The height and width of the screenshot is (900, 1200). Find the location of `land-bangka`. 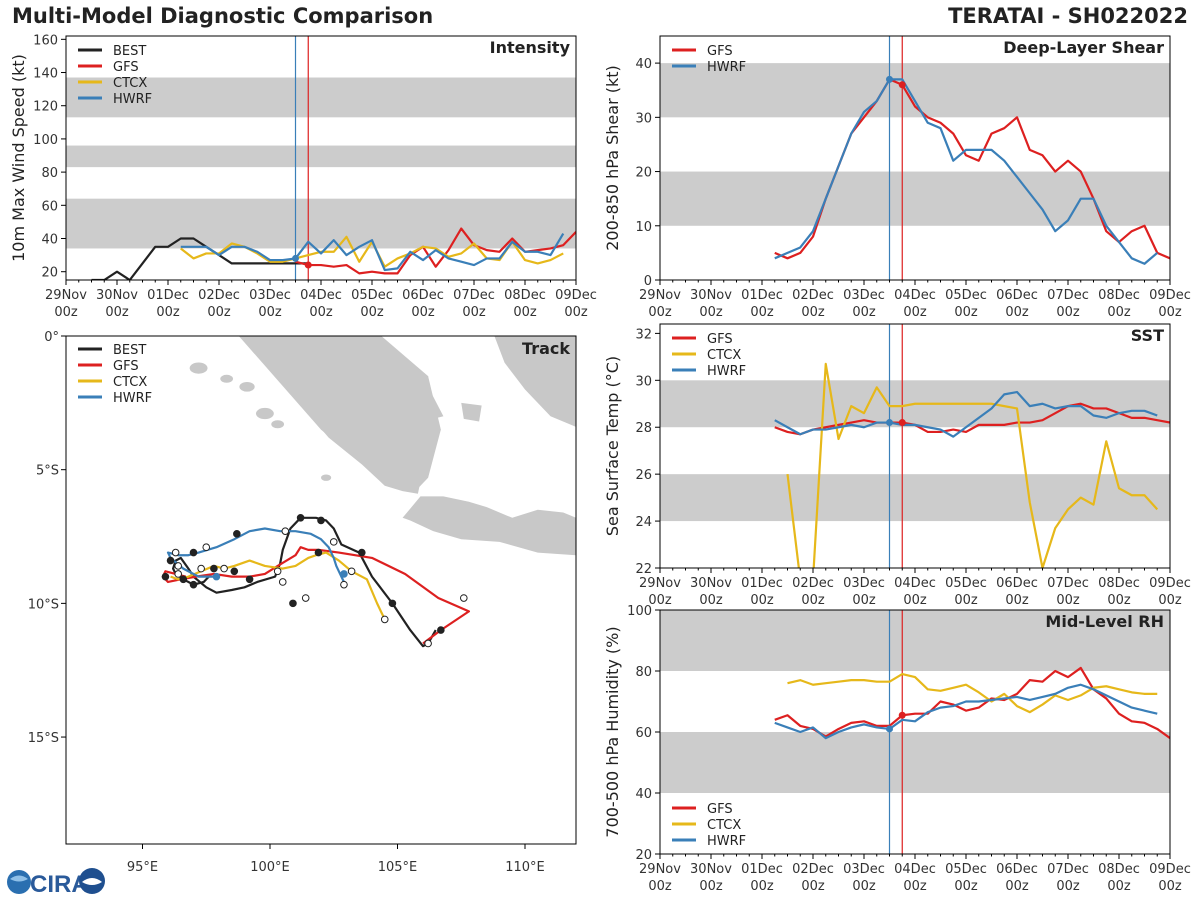

land-bangka is located at coordinates (423, 400).